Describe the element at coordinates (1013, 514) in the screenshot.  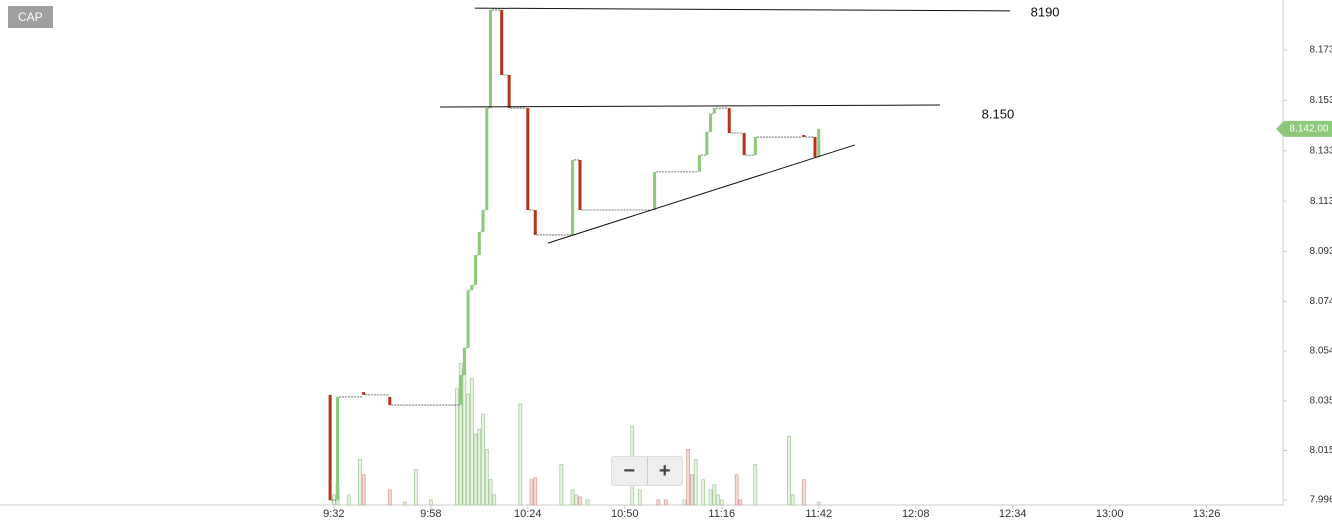
I see `x-tick-label: 12:34` at that location.